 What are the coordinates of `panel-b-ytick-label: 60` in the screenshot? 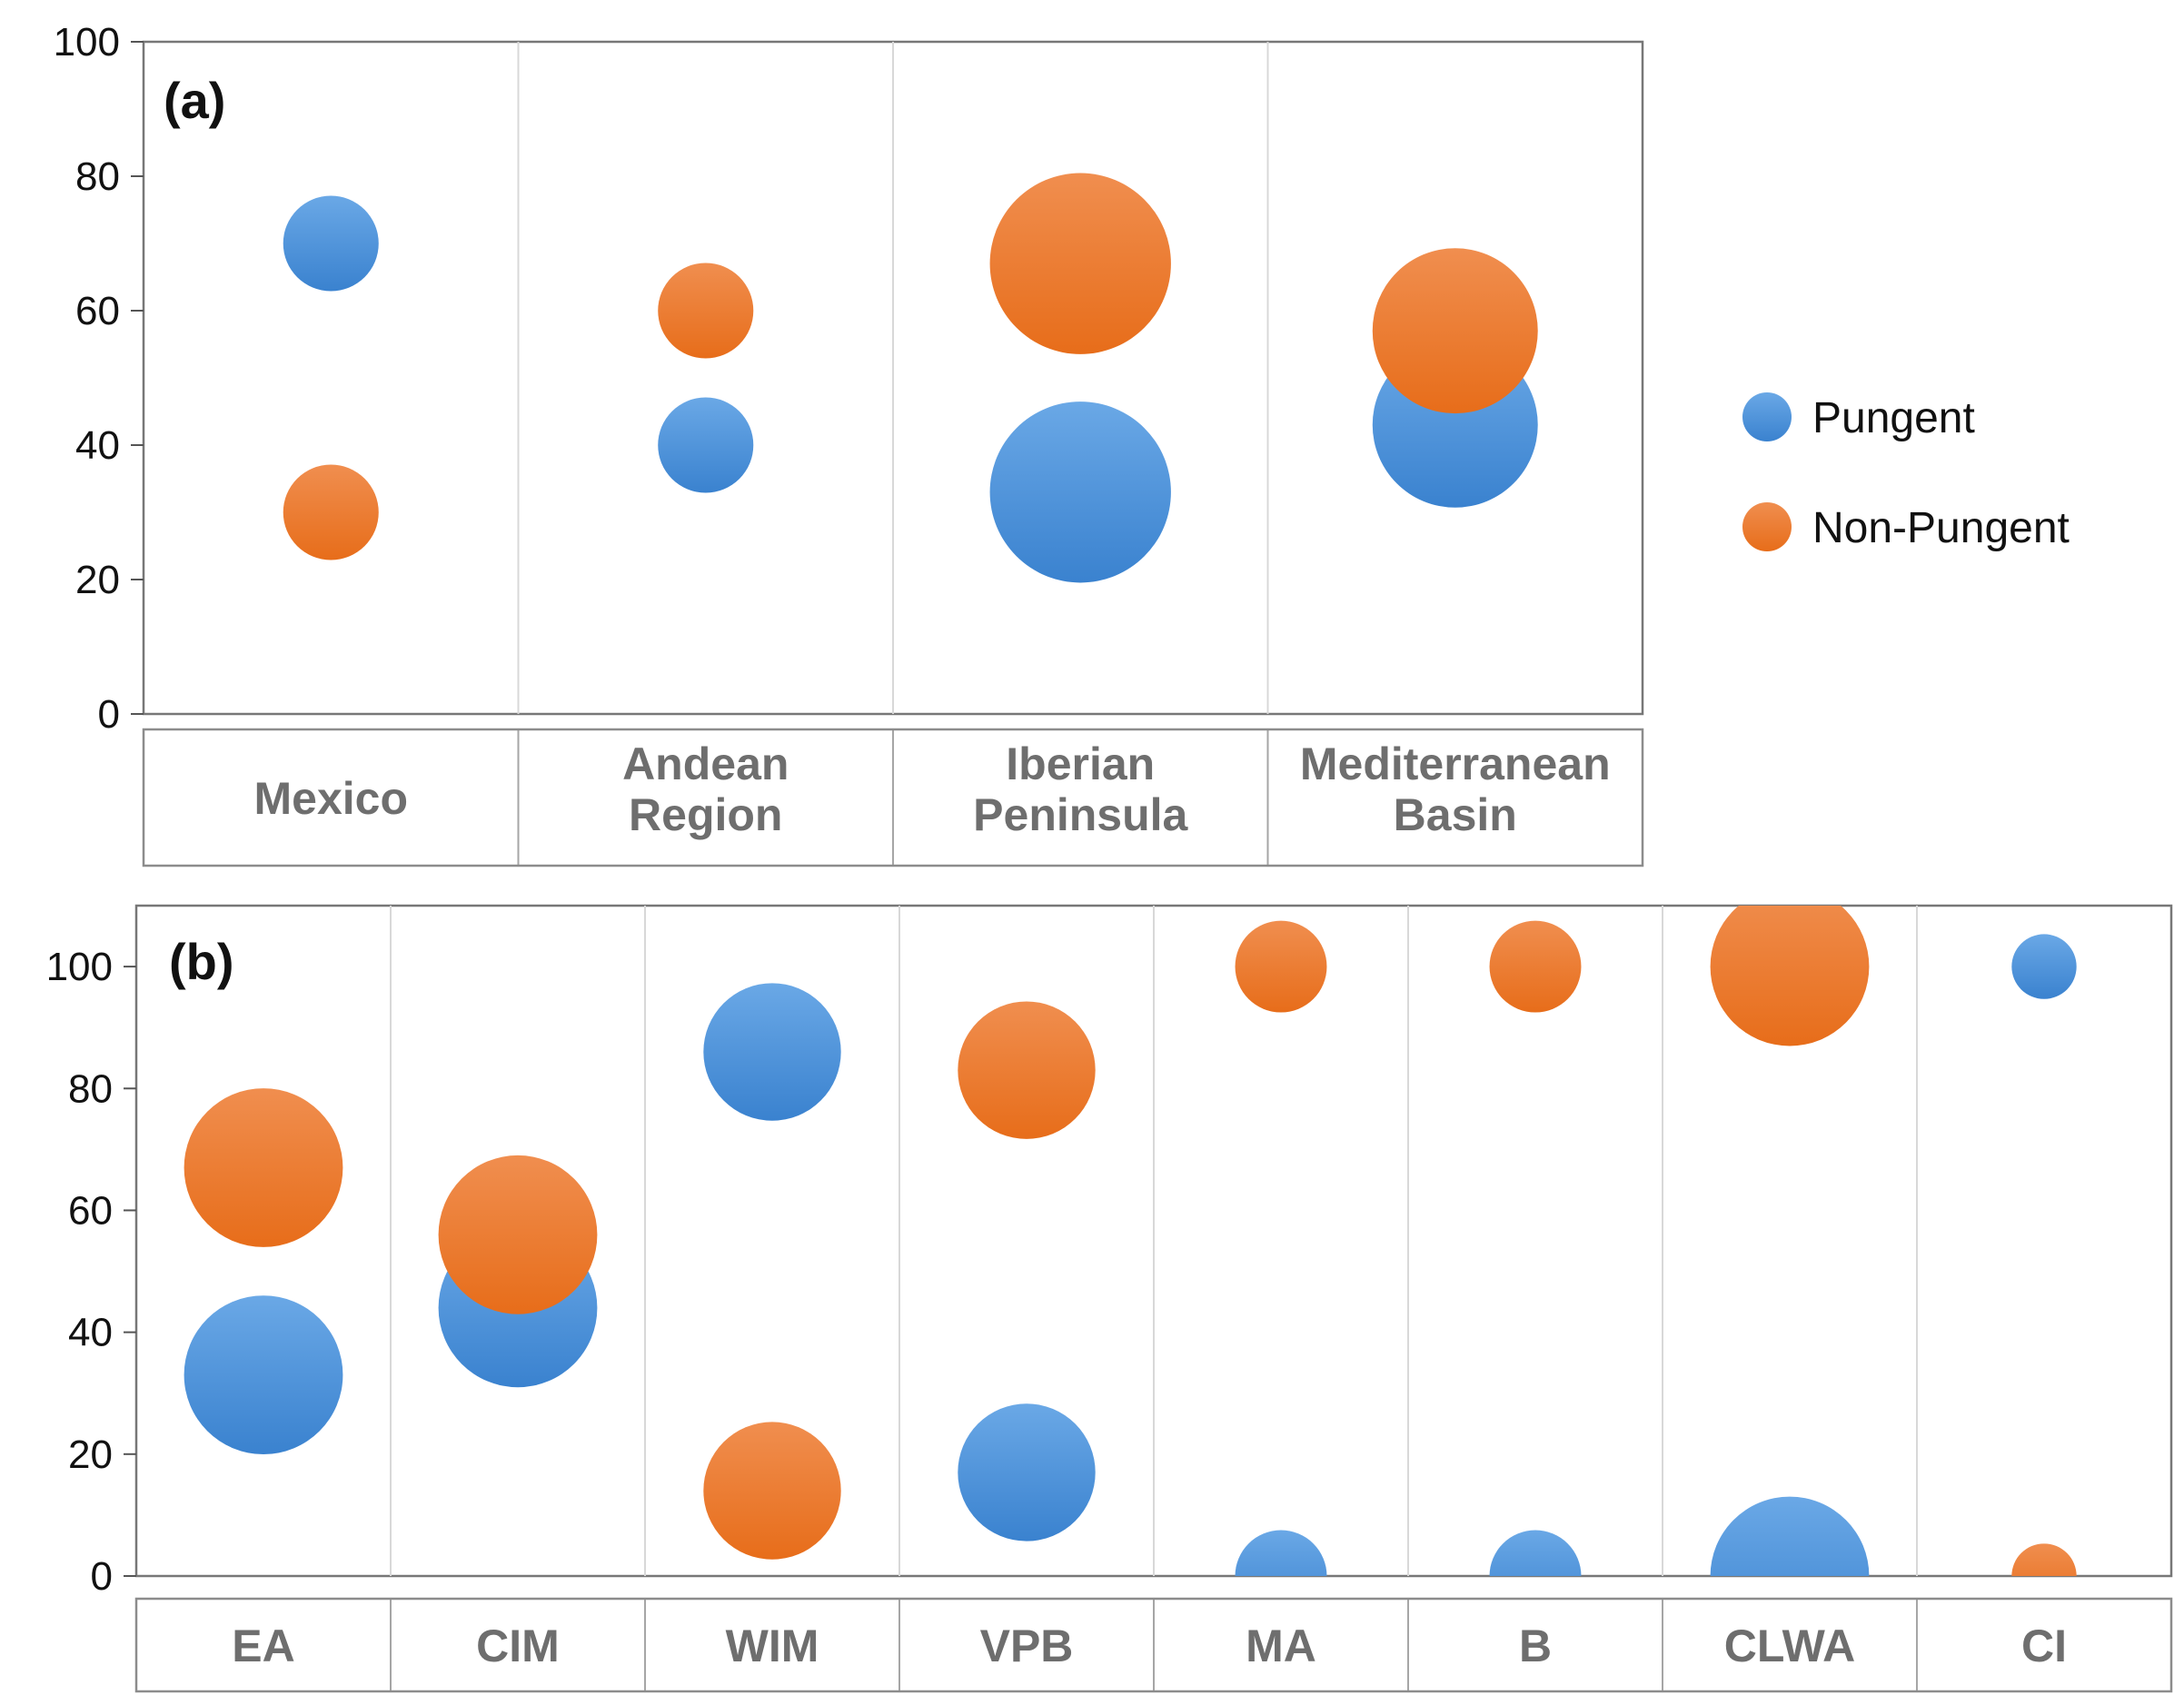 It's located at (91, 1210).